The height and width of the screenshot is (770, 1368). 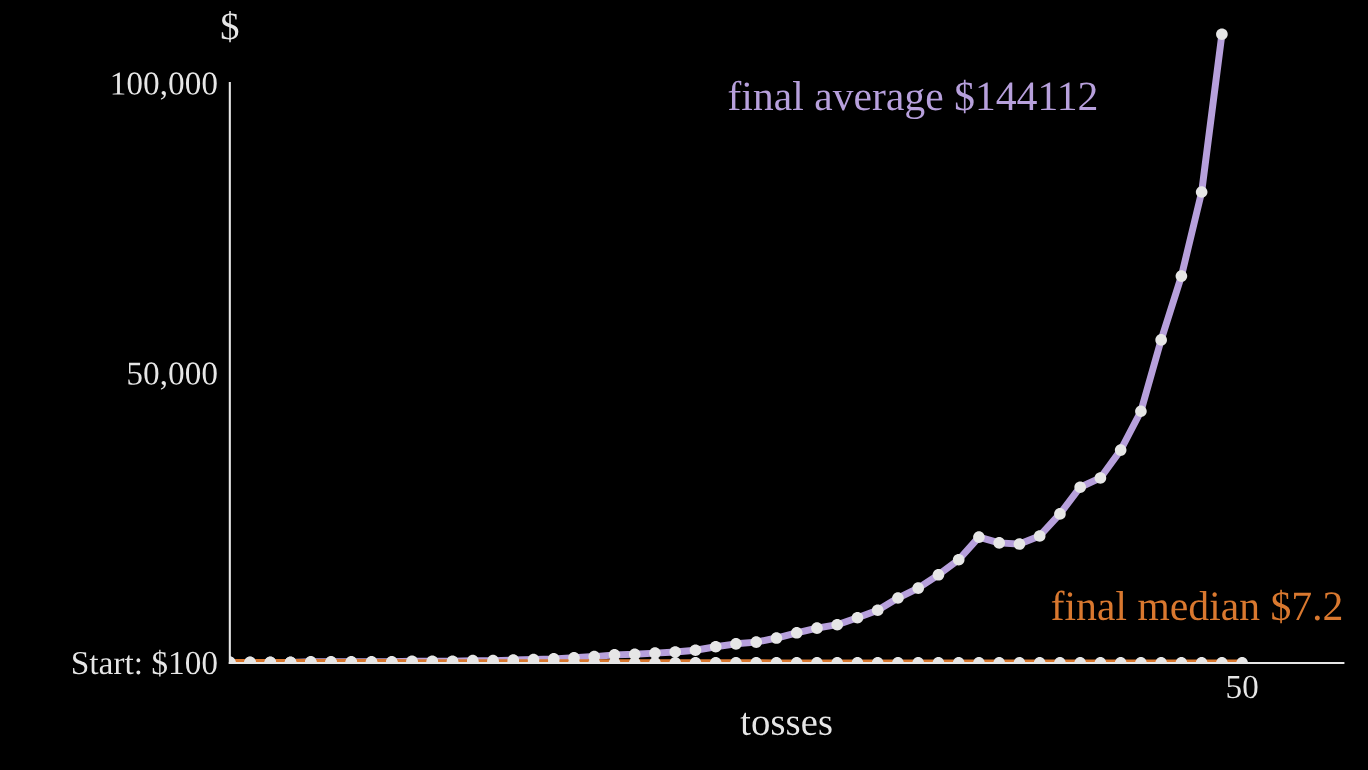 I want to click on y-tick-label: Start: $100, so click(x=145, y=663).